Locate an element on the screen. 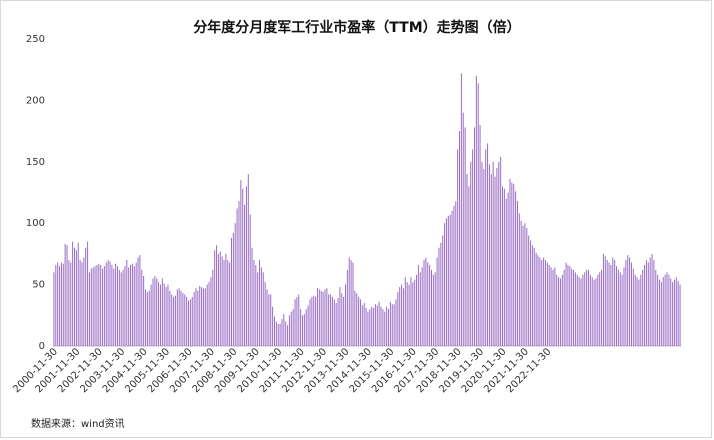 Image resolution: width=714 pixels, height=440 pixels. y-tick-label: 200 is located at coordinates (35, 100).